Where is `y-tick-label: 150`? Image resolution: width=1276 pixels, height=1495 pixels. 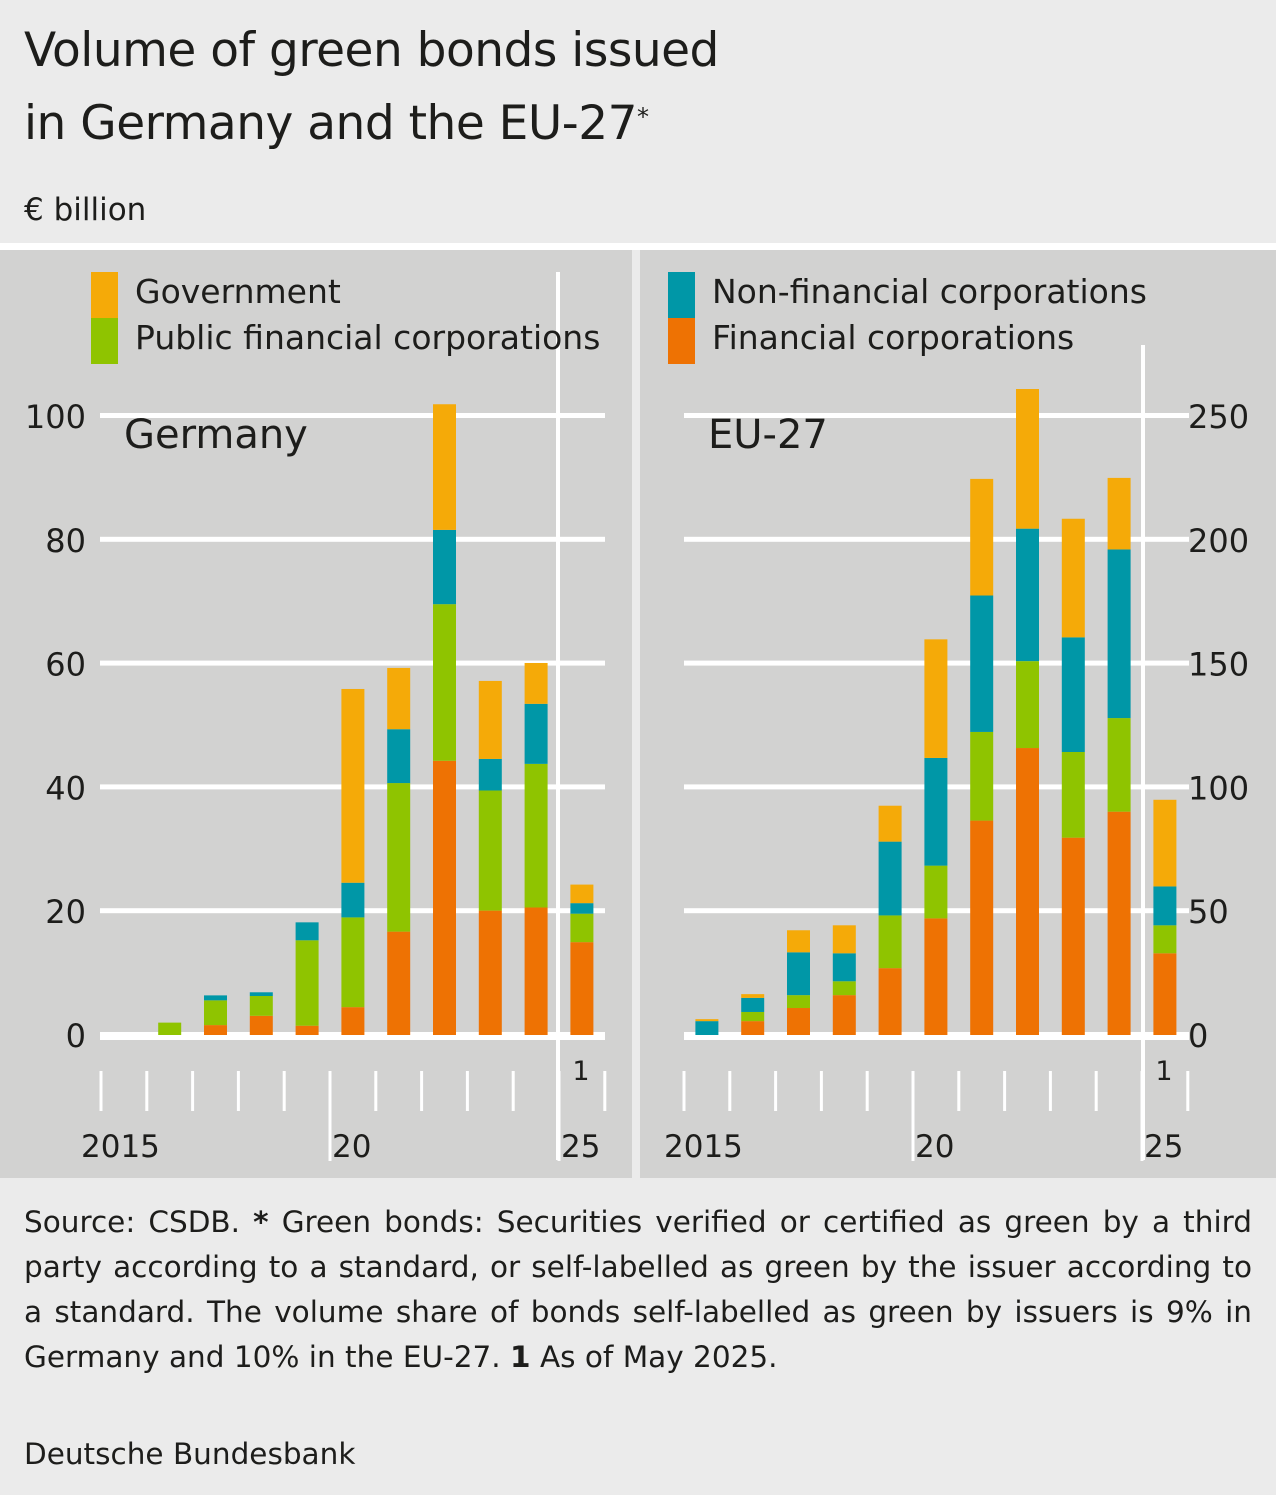 y-tick-label: 150 is located at coordinates (1218, 665).